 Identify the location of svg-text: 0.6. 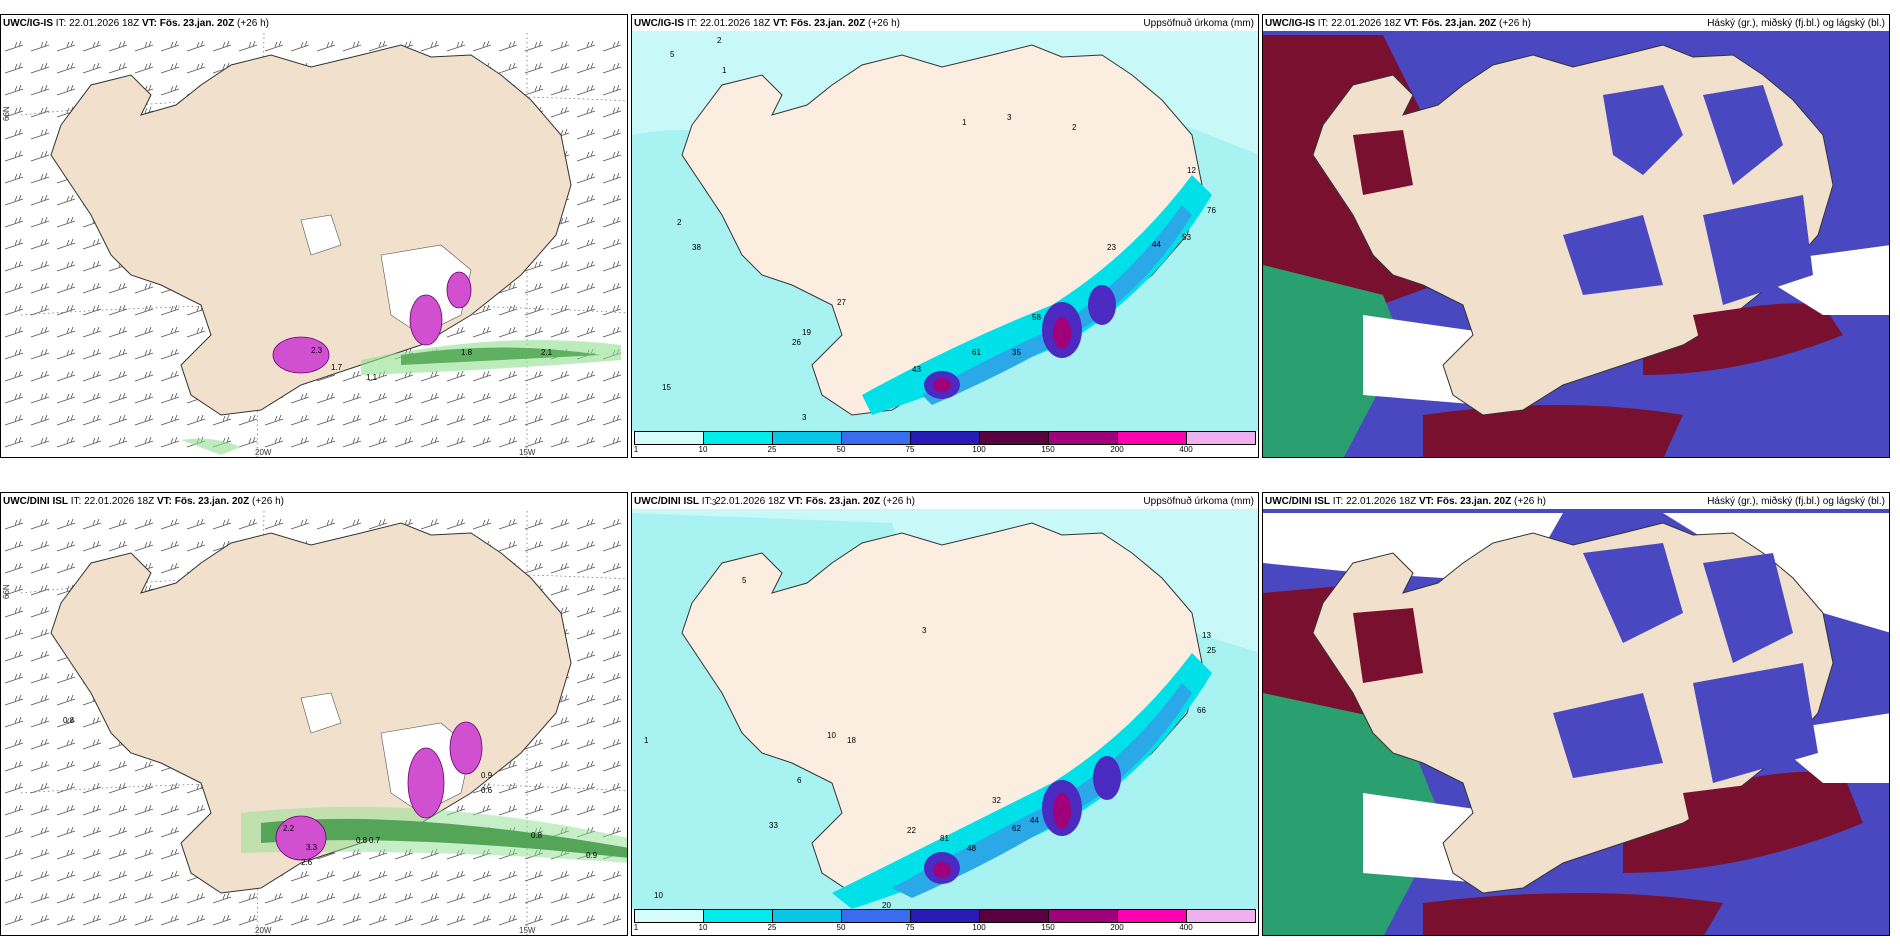
(487, 790).